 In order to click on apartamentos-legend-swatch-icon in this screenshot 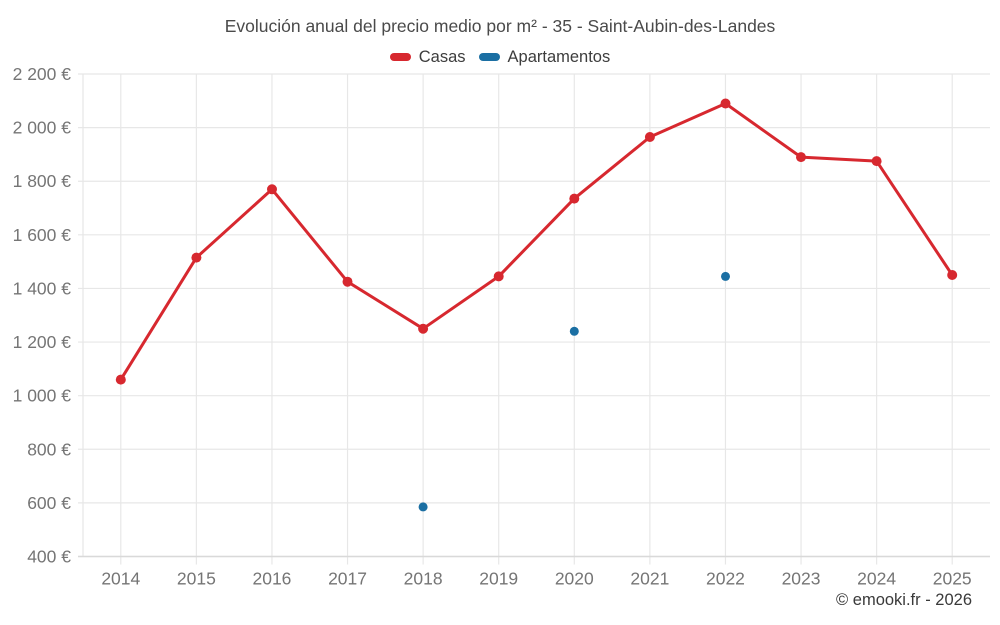, I will do `click(489, 57)`.